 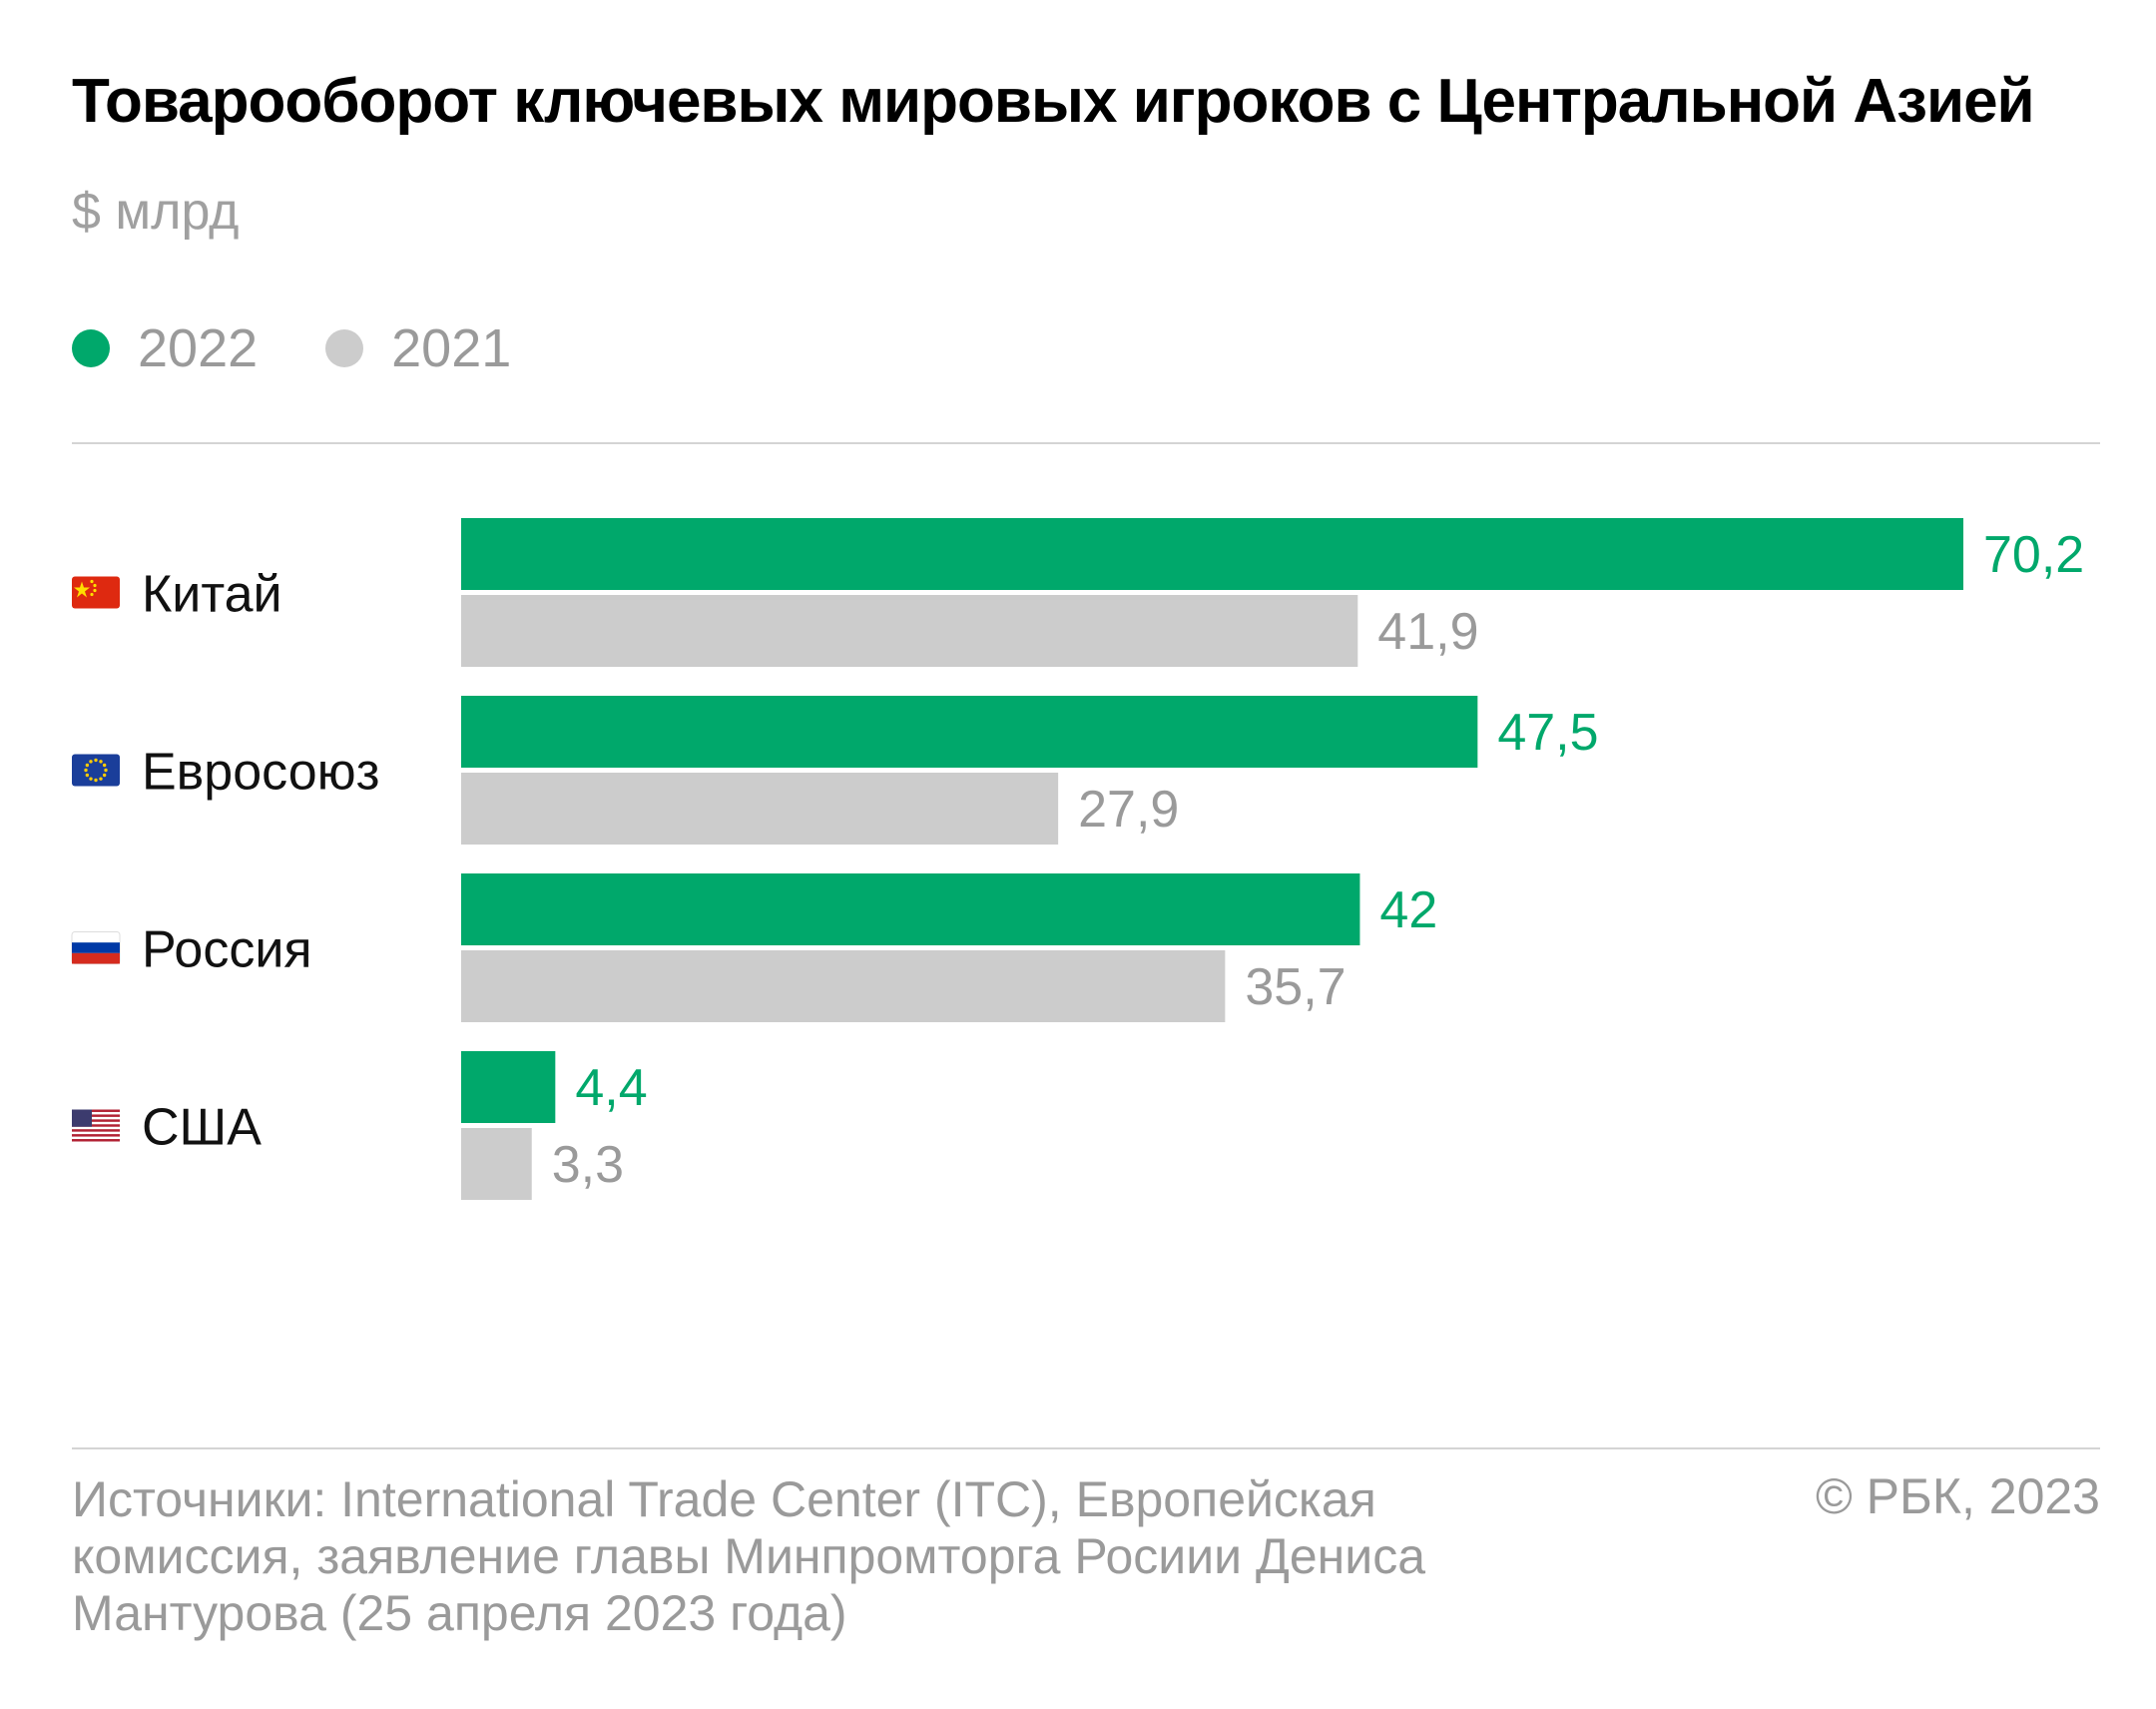 I want to click on category-label: Евросоюз, so click(x=261, y=773).